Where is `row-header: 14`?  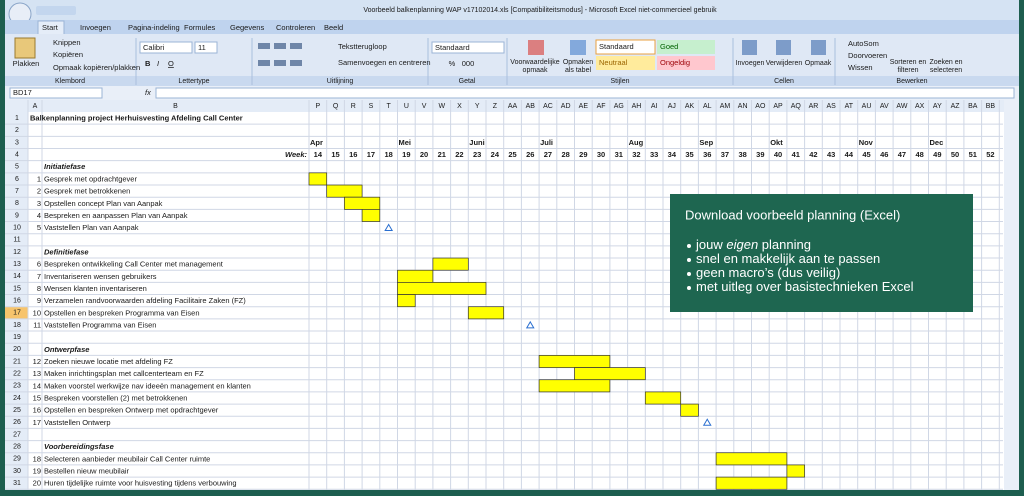
row-header: 14 is located at coordinates (17, 276).